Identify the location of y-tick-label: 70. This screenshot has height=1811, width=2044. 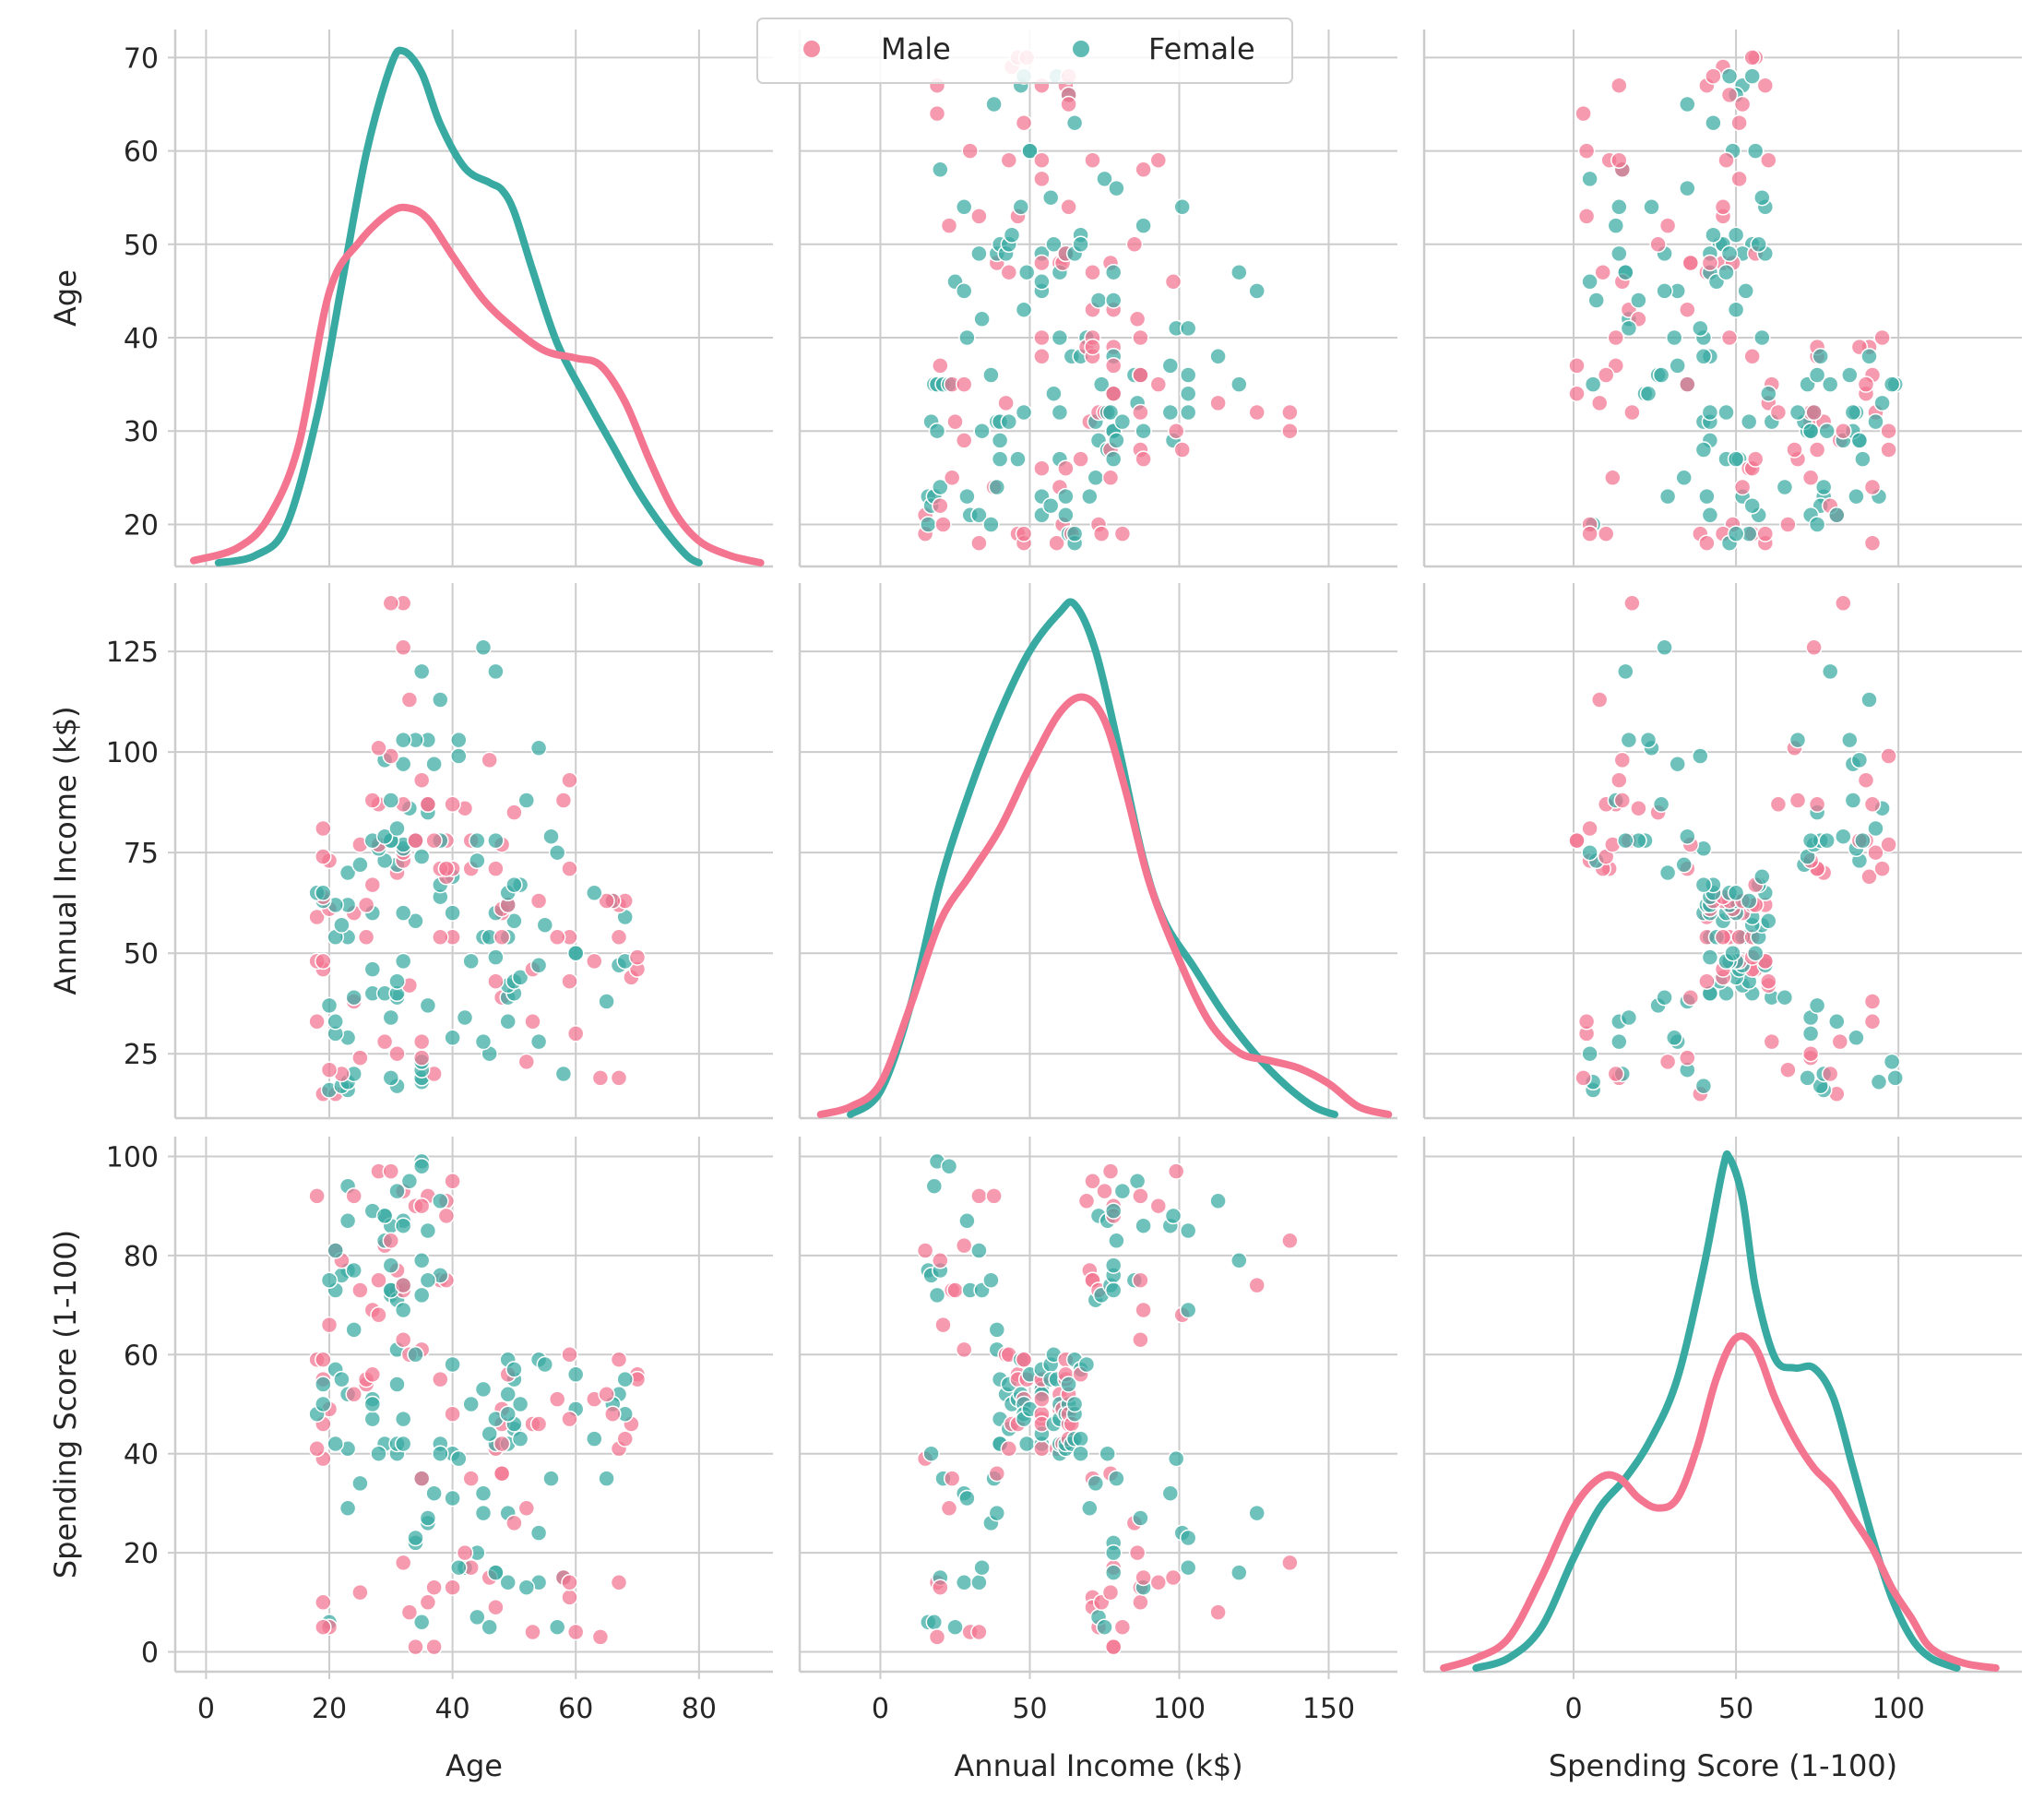
(142, 58).